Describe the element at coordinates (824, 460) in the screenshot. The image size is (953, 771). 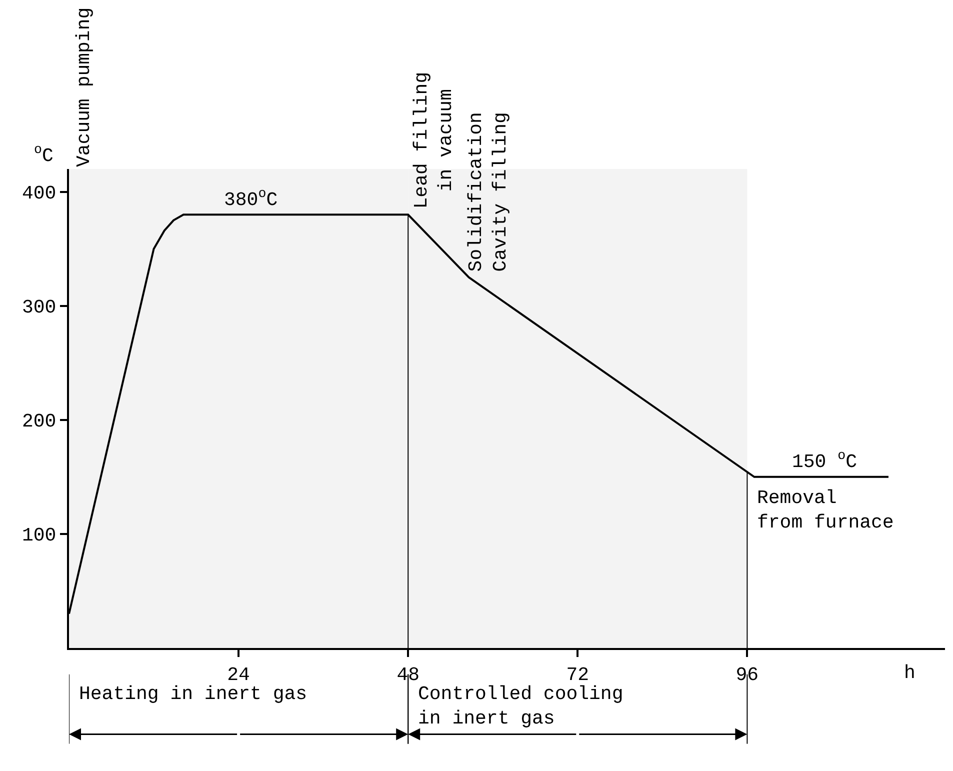
I see `annotation: 150 $^{o}$C` at that location.